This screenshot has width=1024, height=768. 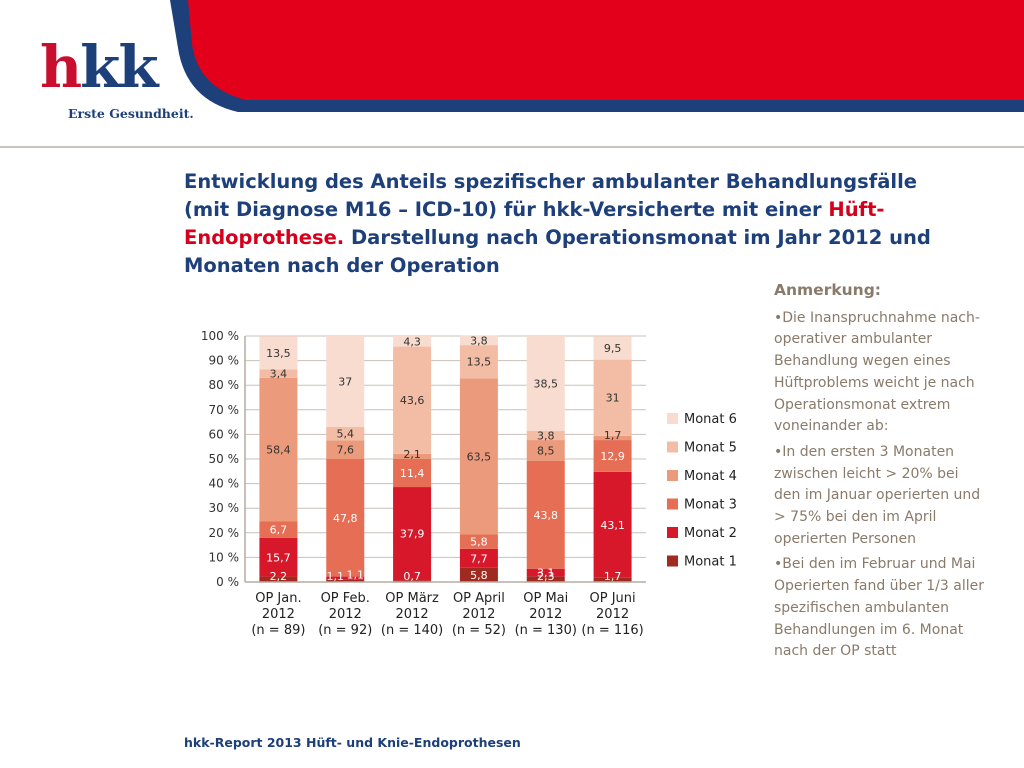 What do you see at coordinates (345, 598) in the screenshot?
I see `x-tick-label: OP Feb.` at bounding box center [345, 598].